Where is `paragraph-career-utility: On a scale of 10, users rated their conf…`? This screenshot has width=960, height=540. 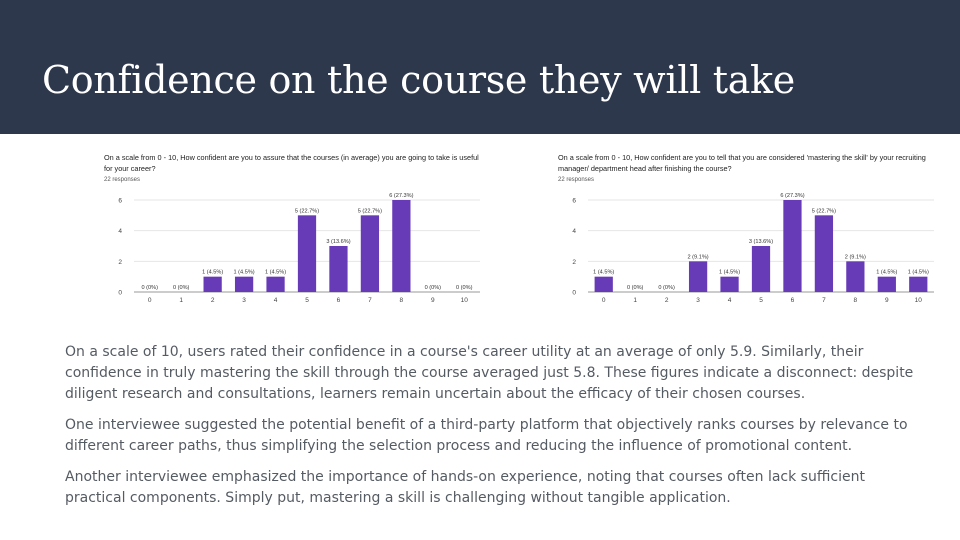 paragraph-career-utility: On a scale of 10, users rated their conf… is located at coordinates (489, 373).